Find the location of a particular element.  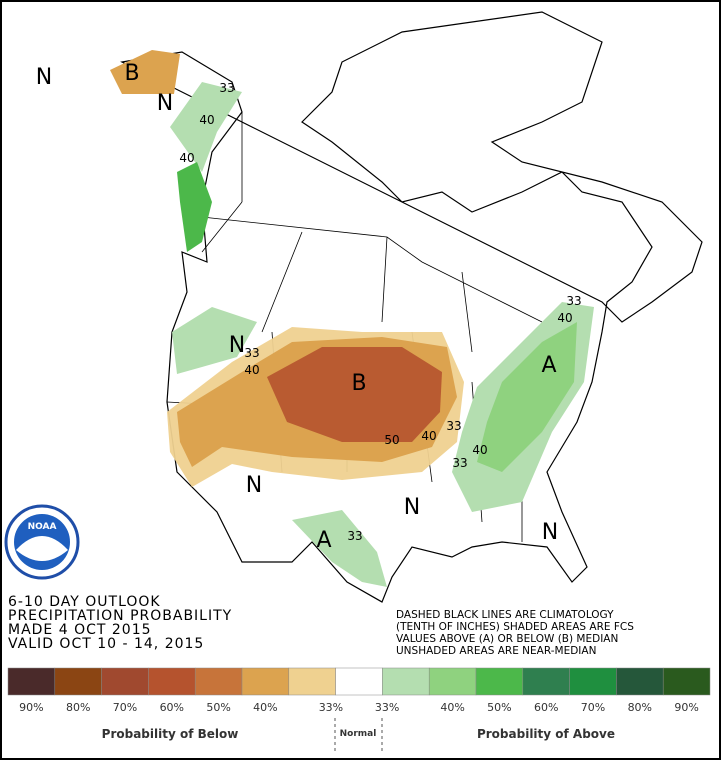

title-line: VALID OCT 10 - 14, 2015 is located at coordinates (106, 644).